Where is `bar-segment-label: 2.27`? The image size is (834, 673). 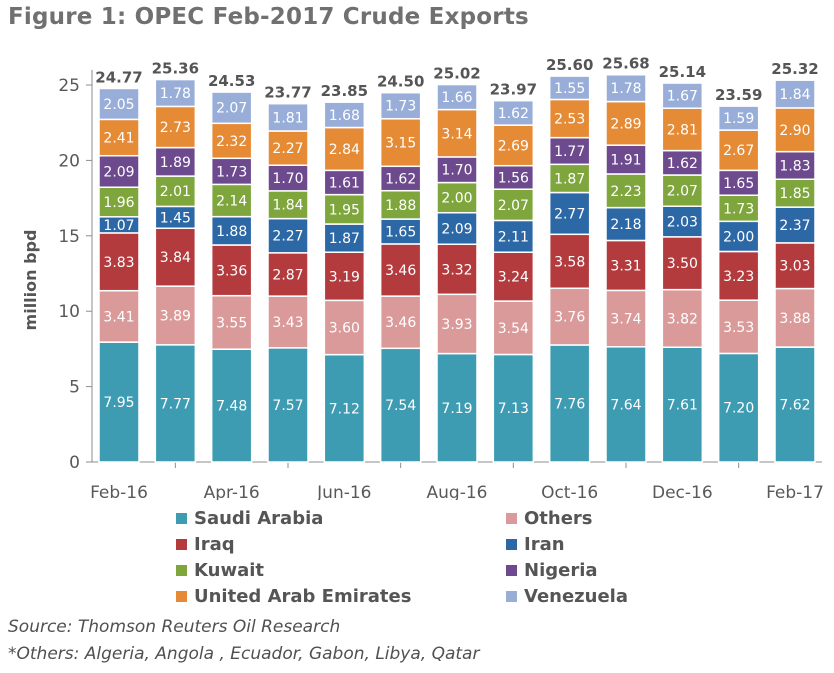
bar-segment-label: 2.27 is located at coordinates (287, 149).